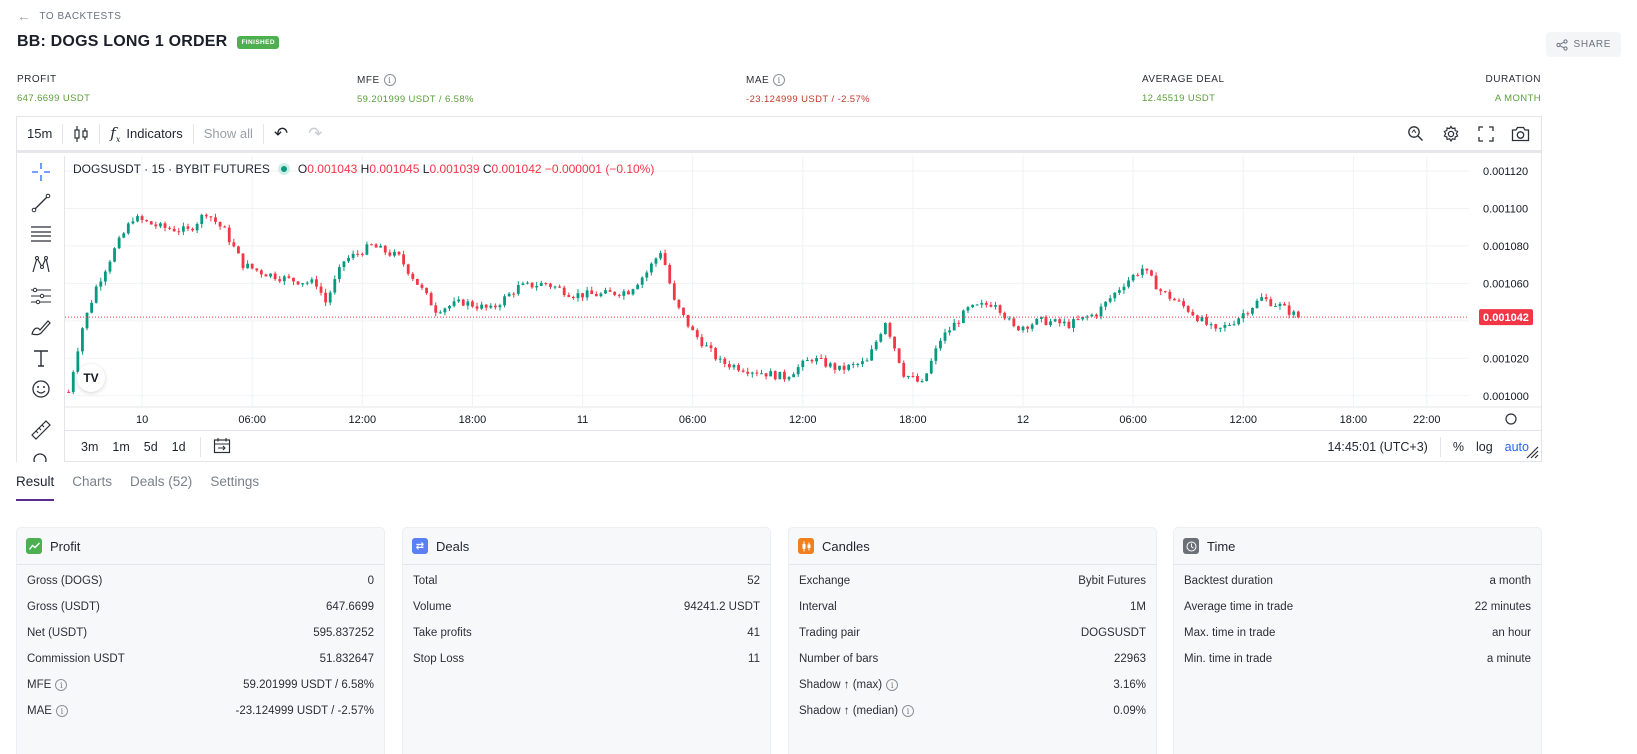 This screenshot has height=754, width=1637. What do you see at coordinates (1506, 317) in the screenshot?
I see `last-price-badge` at bounding box center [1506, 317].